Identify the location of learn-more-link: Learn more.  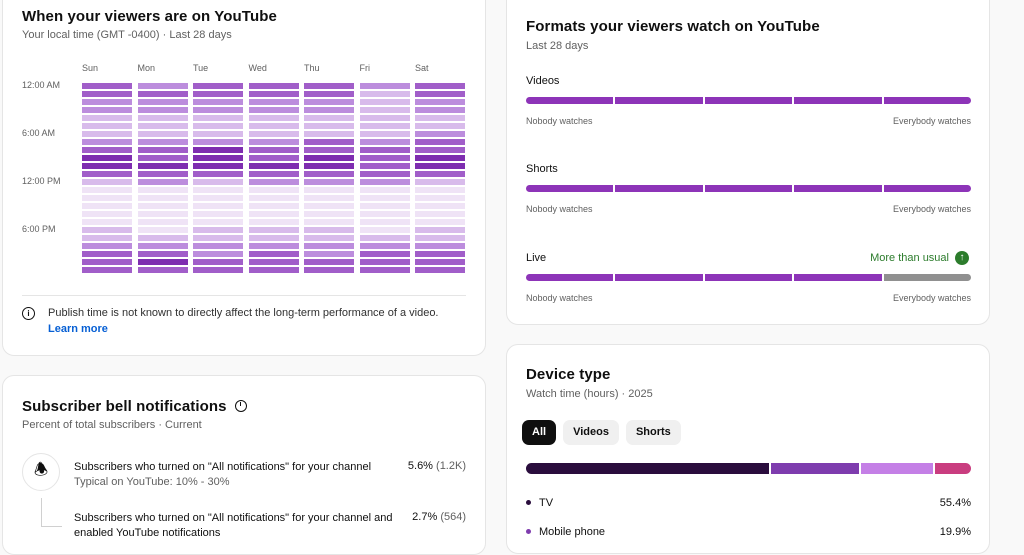
(78, 329).